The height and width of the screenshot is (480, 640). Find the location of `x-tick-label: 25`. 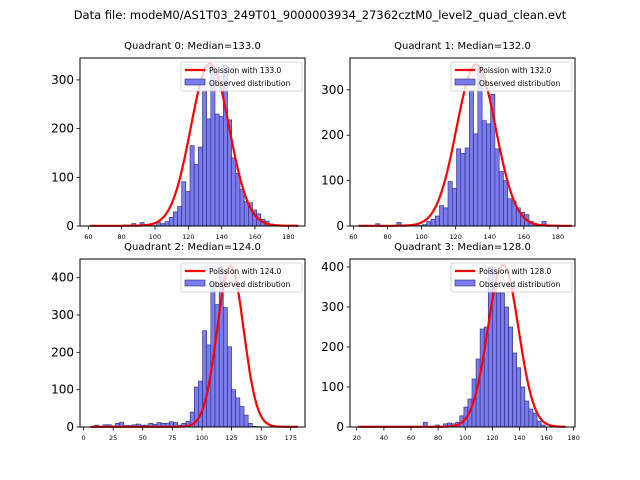

x-tick-label: 25 is located at coordinates (113, 438).